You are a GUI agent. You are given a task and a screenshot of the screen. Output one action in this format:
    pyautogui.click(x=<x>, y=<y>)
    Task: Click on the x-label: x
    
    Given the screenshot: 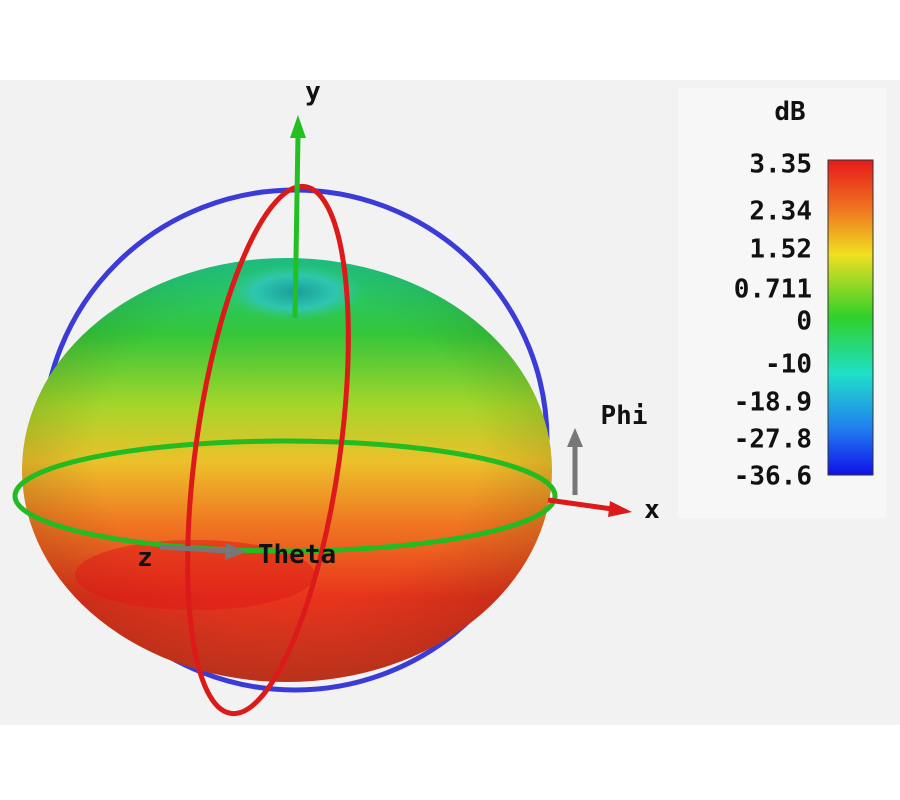 What is the action you would take?
    pyautogui.click(x=652, y=510)
    